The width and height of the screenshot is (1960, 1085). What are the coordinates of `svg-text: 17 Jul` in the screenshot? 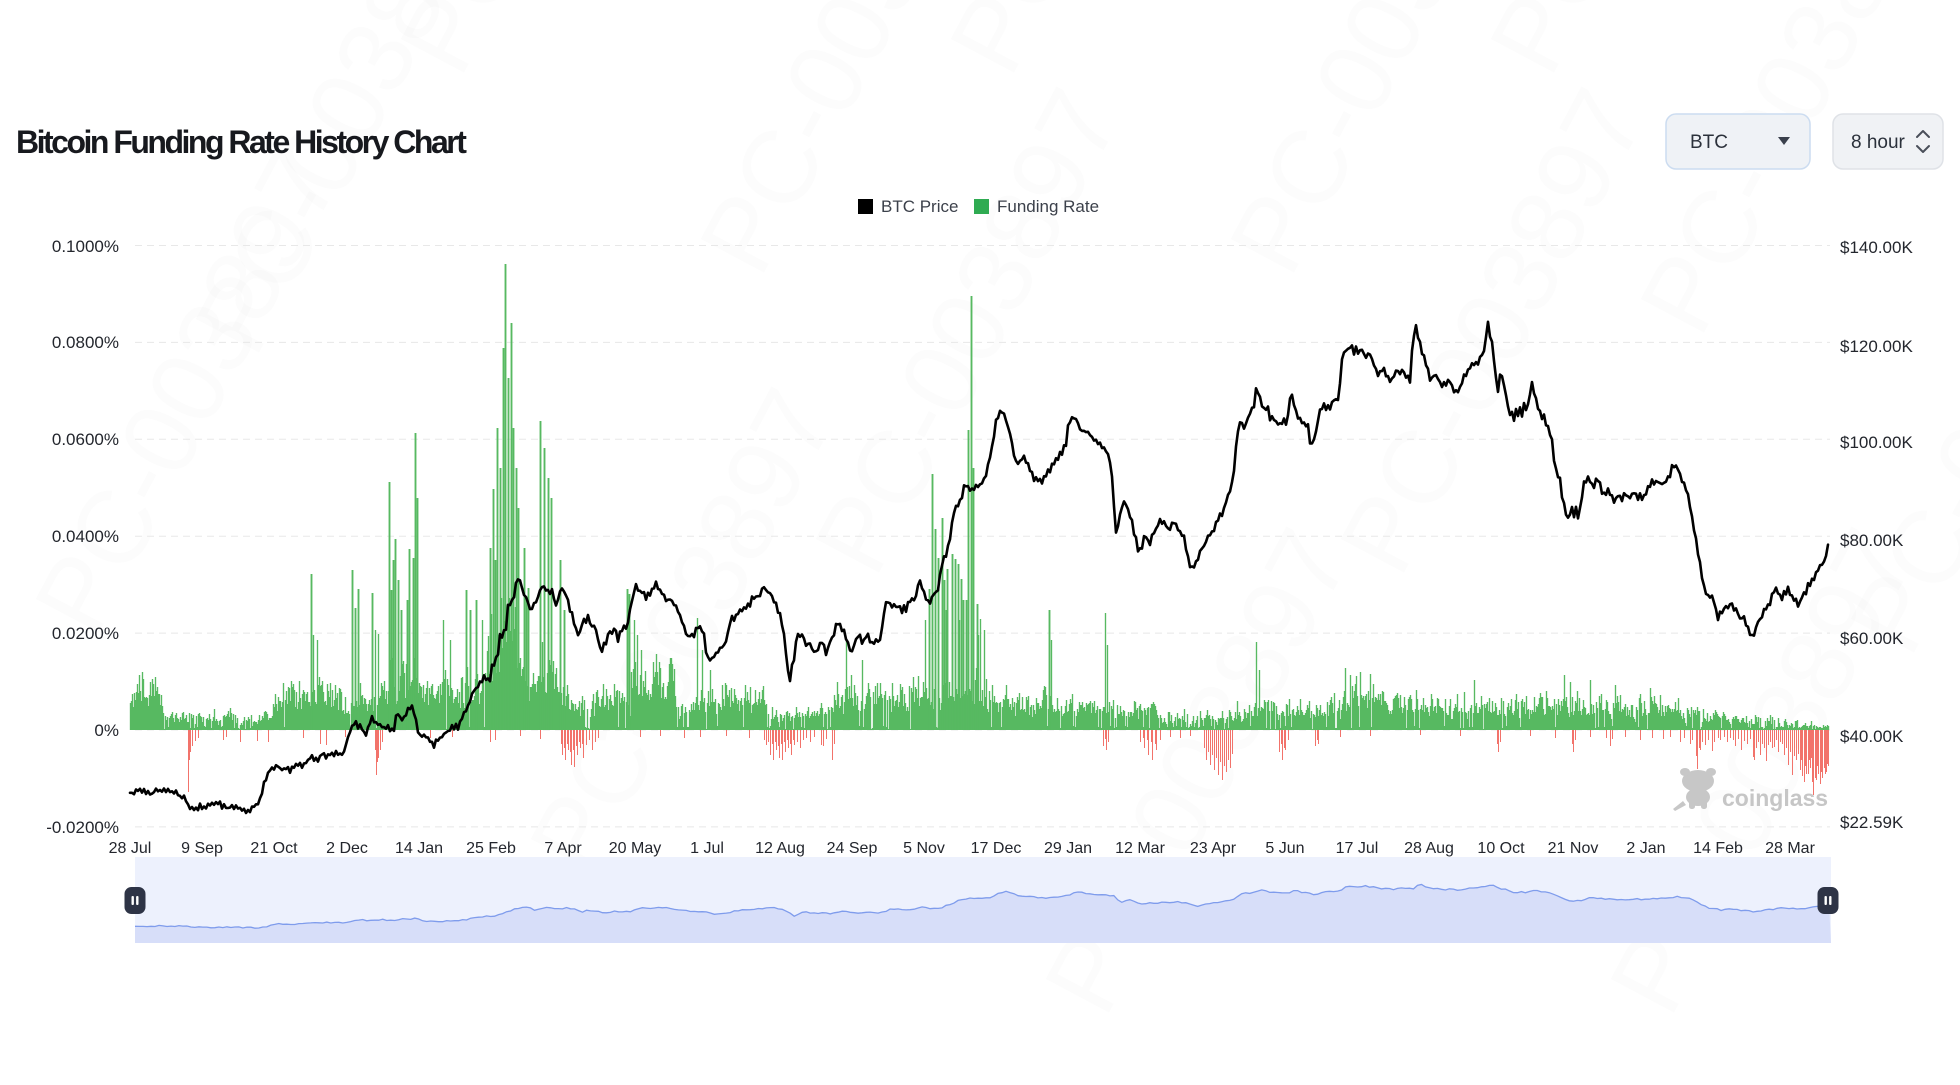 It's located at (1357, 848).